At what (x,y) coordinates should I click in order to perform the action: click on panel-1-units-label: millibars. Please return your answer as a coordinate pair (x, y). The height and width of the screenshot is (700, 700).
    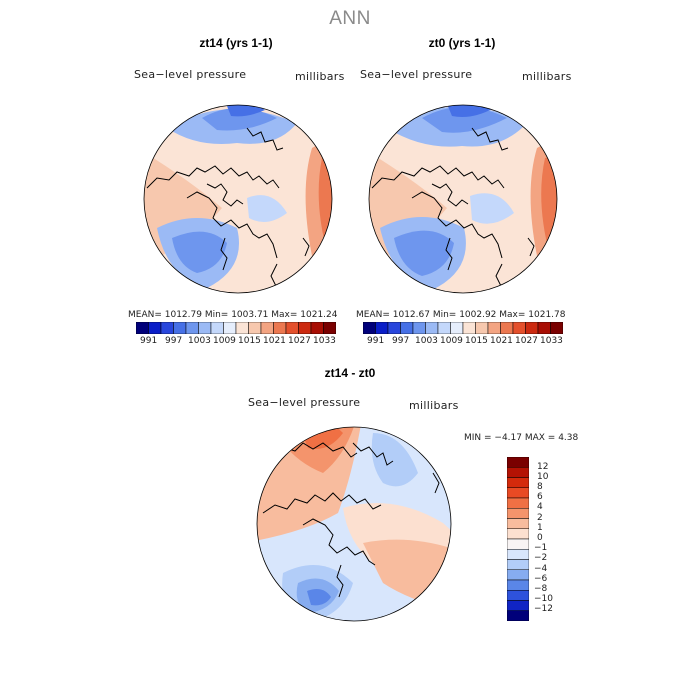
    Looking at the image, I should click on (320, 76).